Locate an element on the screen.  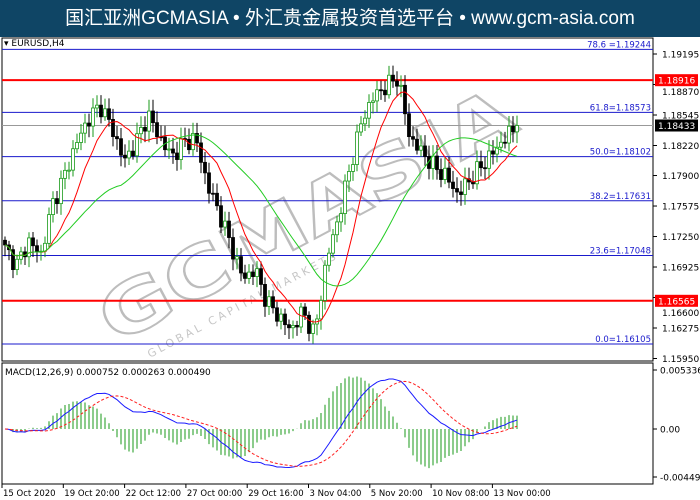
price-axis-label: 1.18545 is located at coordinates (680, 116).